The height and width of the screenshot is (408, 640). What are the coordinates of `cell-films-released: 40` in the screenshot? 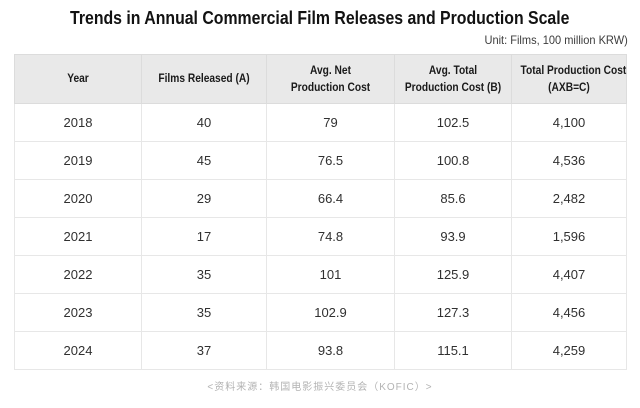 It's located at (204, 122).